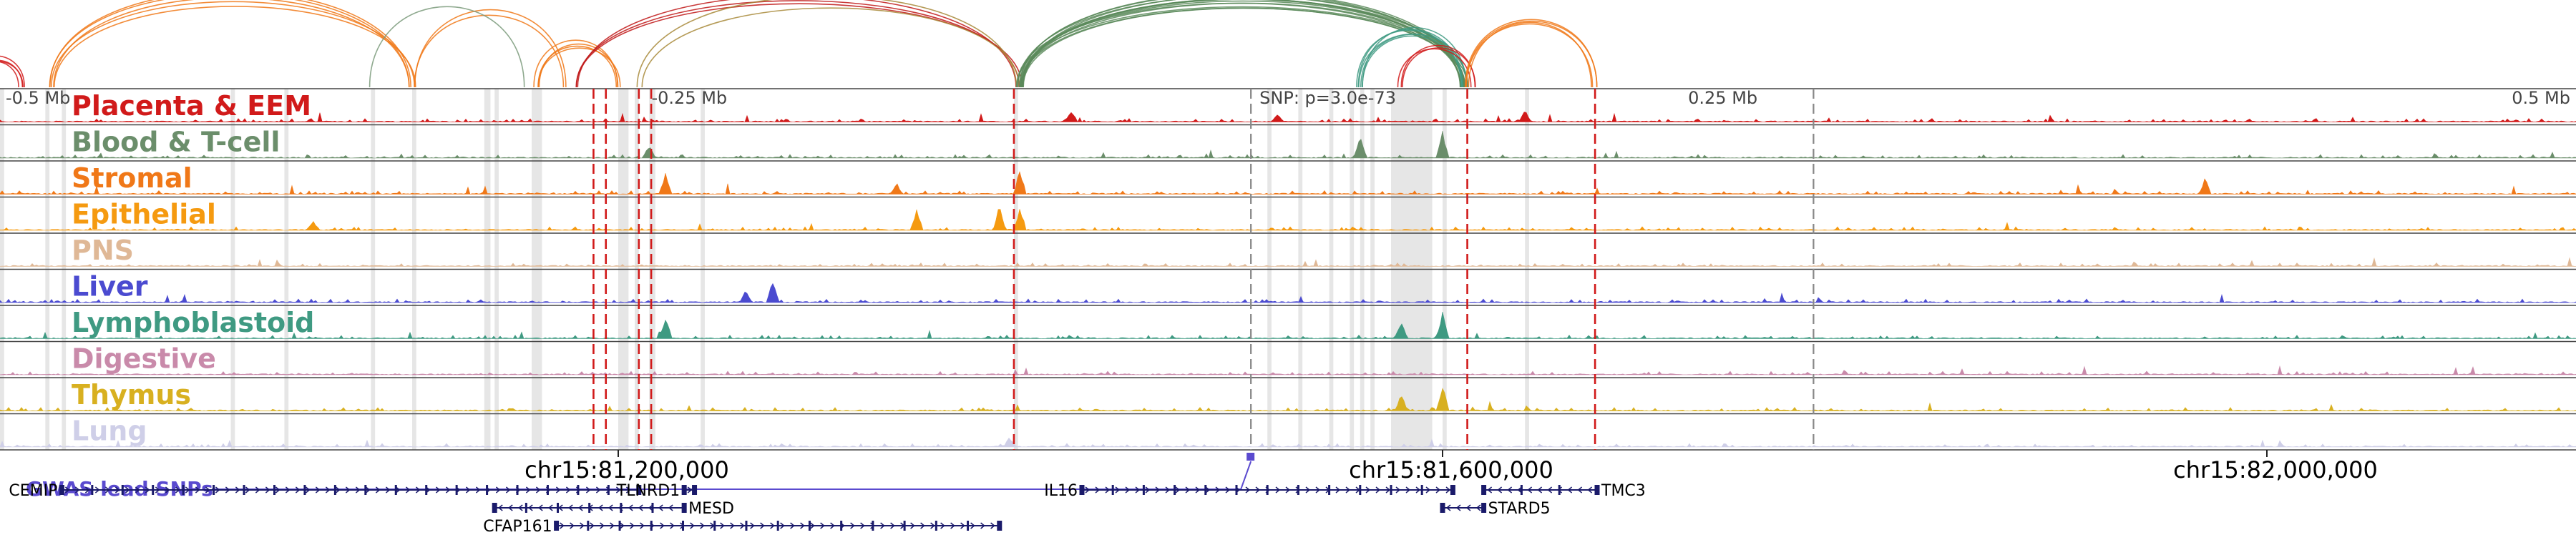  Describe the element at coordinates (1061, 491) in the screenshot. I see `gene-label: IL16` at that location.